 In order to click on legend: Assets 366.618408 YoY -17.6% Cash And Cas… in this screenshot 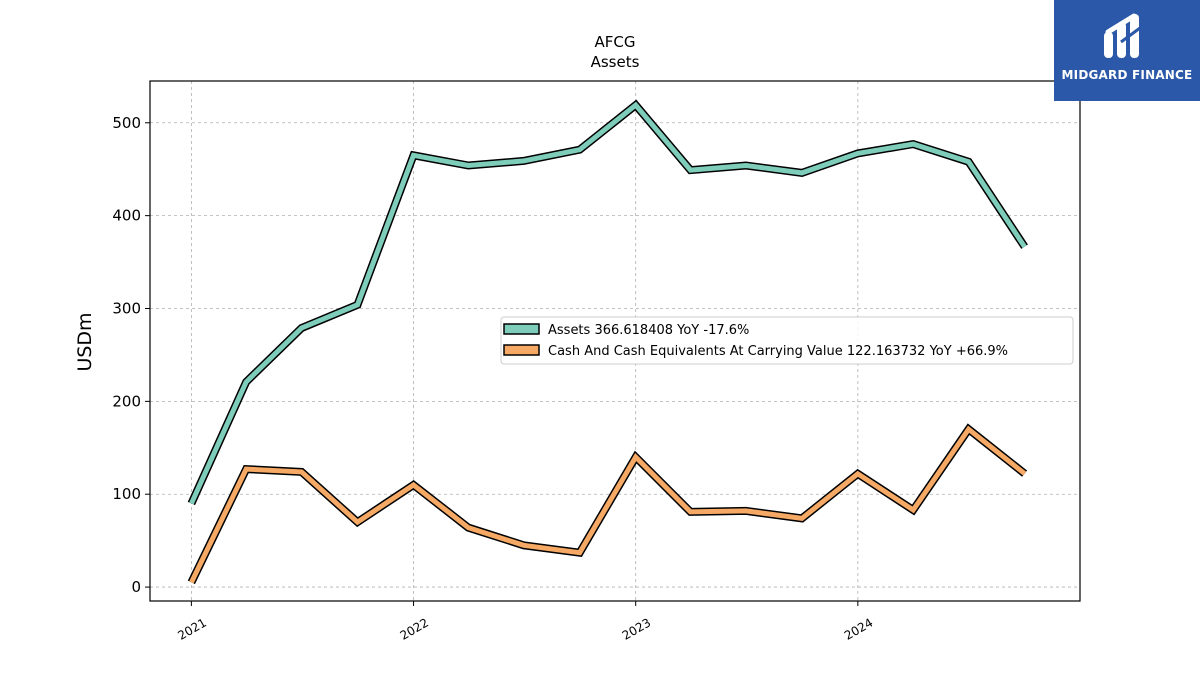, I will do `click(787, 340)`.